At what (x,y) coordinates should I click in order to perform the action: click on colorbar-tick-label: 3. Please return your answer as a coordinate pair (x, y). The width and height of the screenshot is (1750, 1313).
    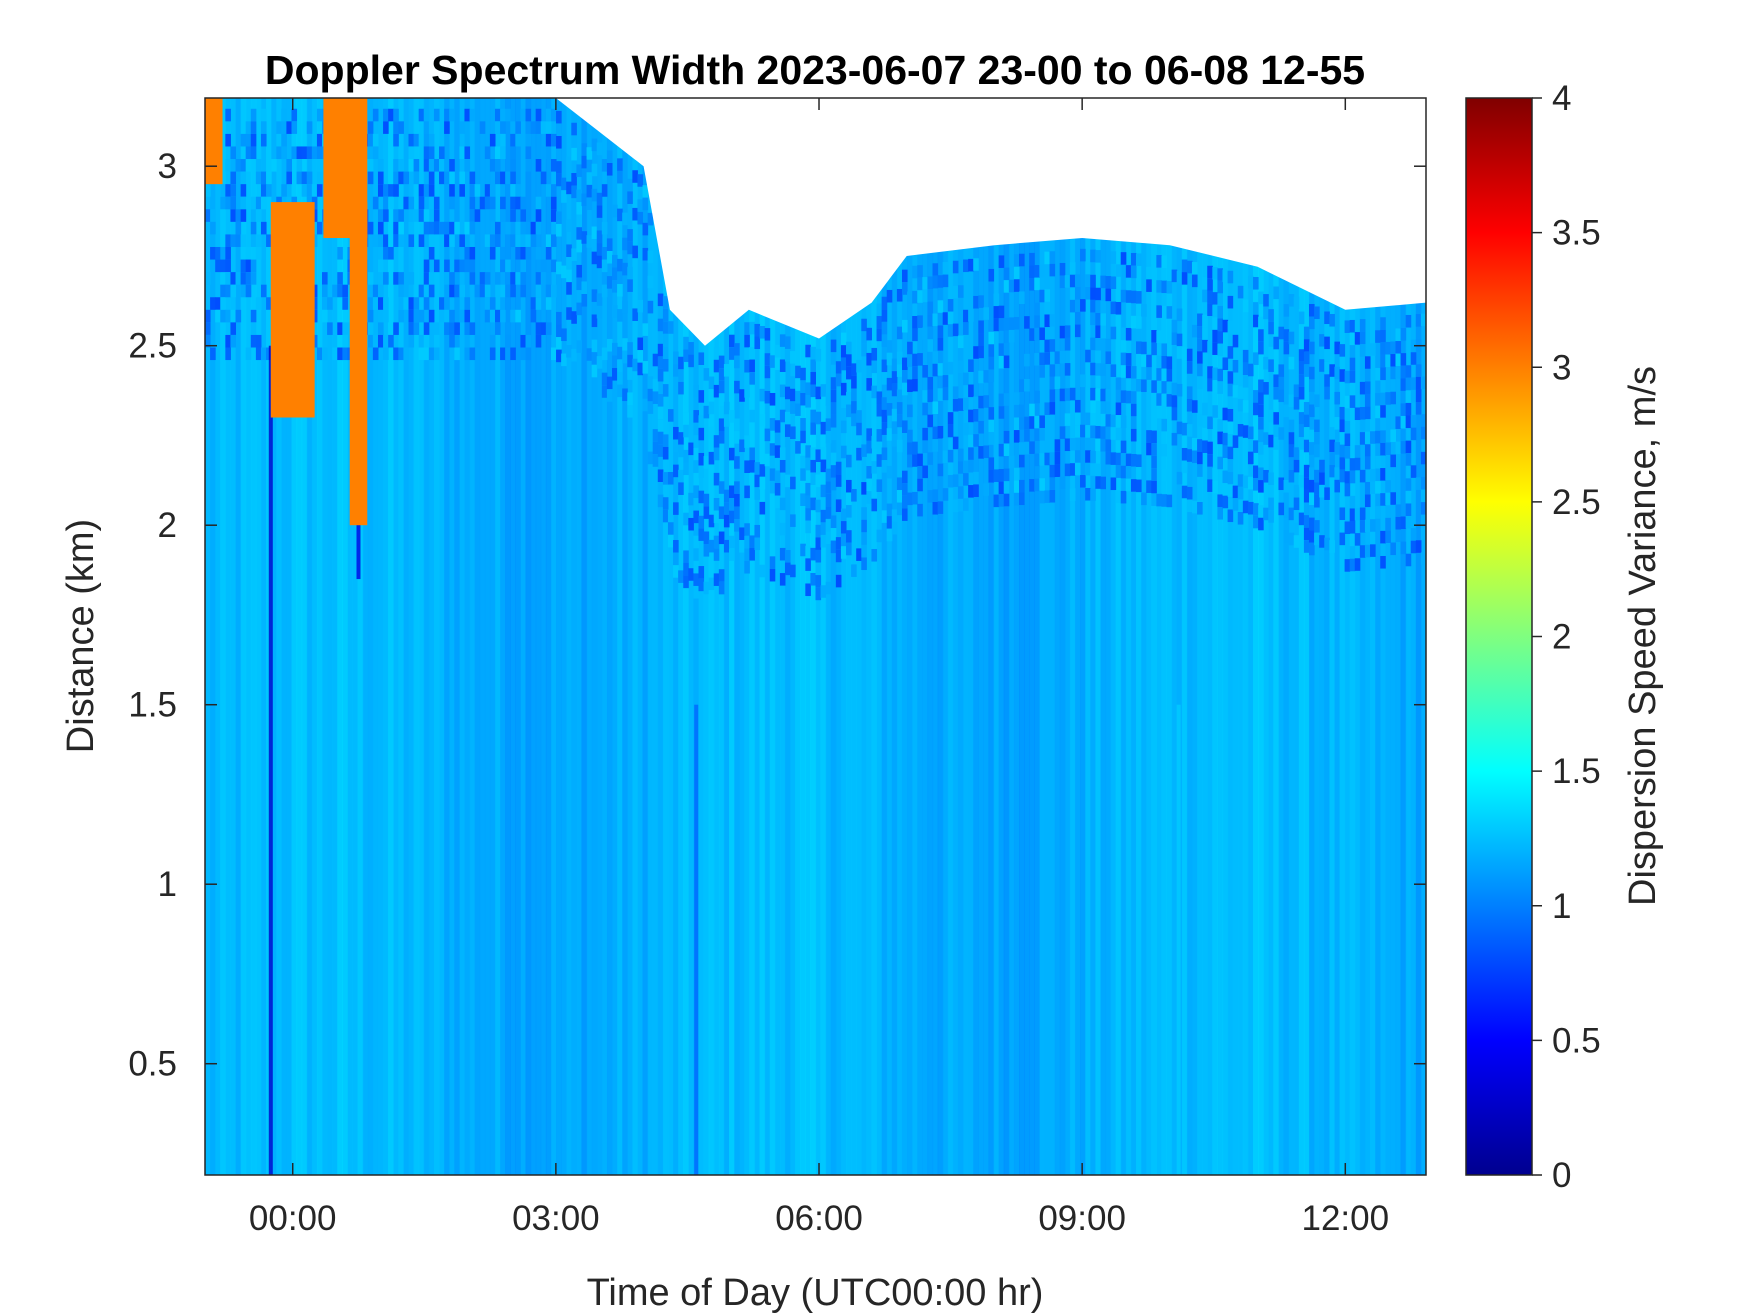
    Looking at the image, I should click on (1561, 367).